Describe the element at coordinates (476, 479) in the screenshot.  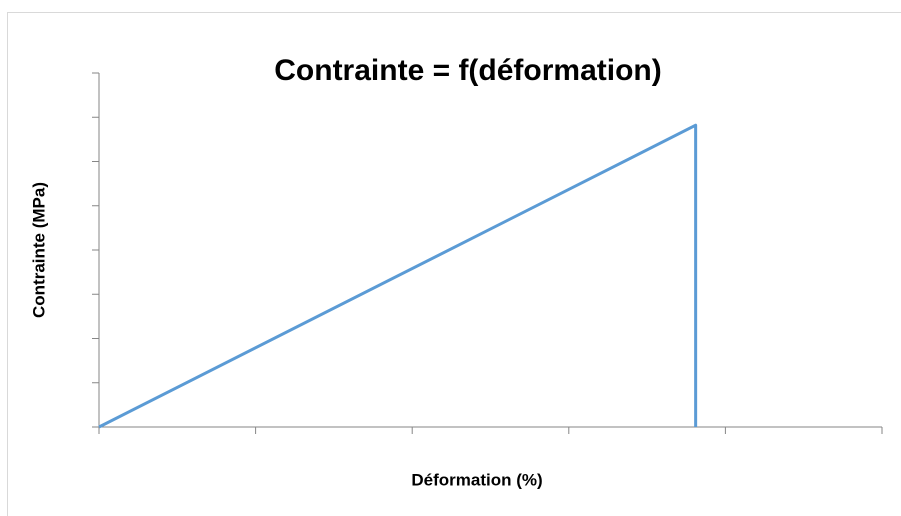
I see `x-axis-label: Déformation (%)` at that location.